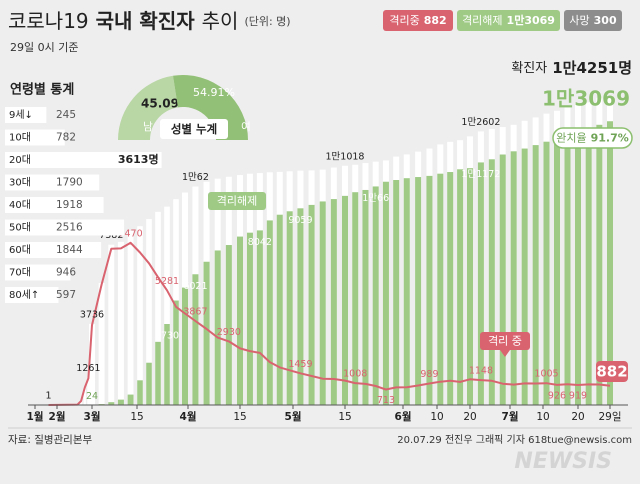 This screenshot has height=484, width=640. What do you see at coordinates (546, 374) in the screenshot?
I see `isolated-label: 1005` at bounding box center [546, 374].